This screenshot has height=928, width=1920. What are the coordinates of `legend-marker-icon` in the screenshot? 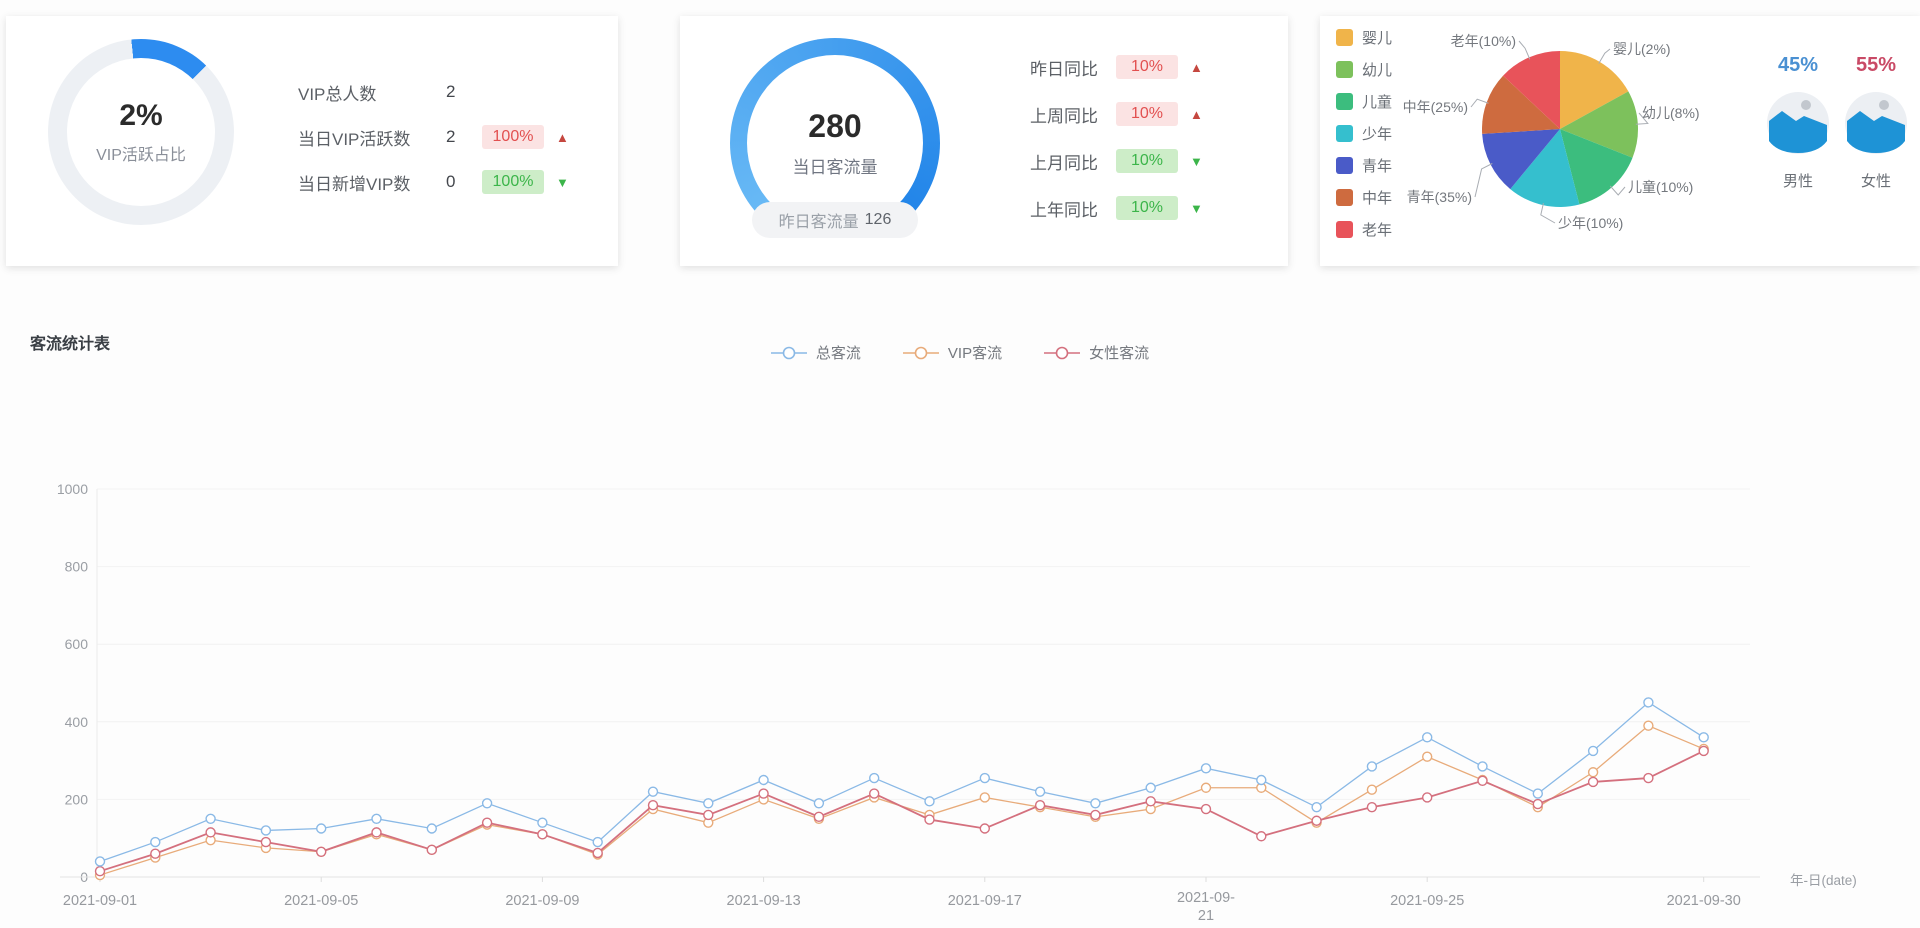 It's located at (1062, 352).